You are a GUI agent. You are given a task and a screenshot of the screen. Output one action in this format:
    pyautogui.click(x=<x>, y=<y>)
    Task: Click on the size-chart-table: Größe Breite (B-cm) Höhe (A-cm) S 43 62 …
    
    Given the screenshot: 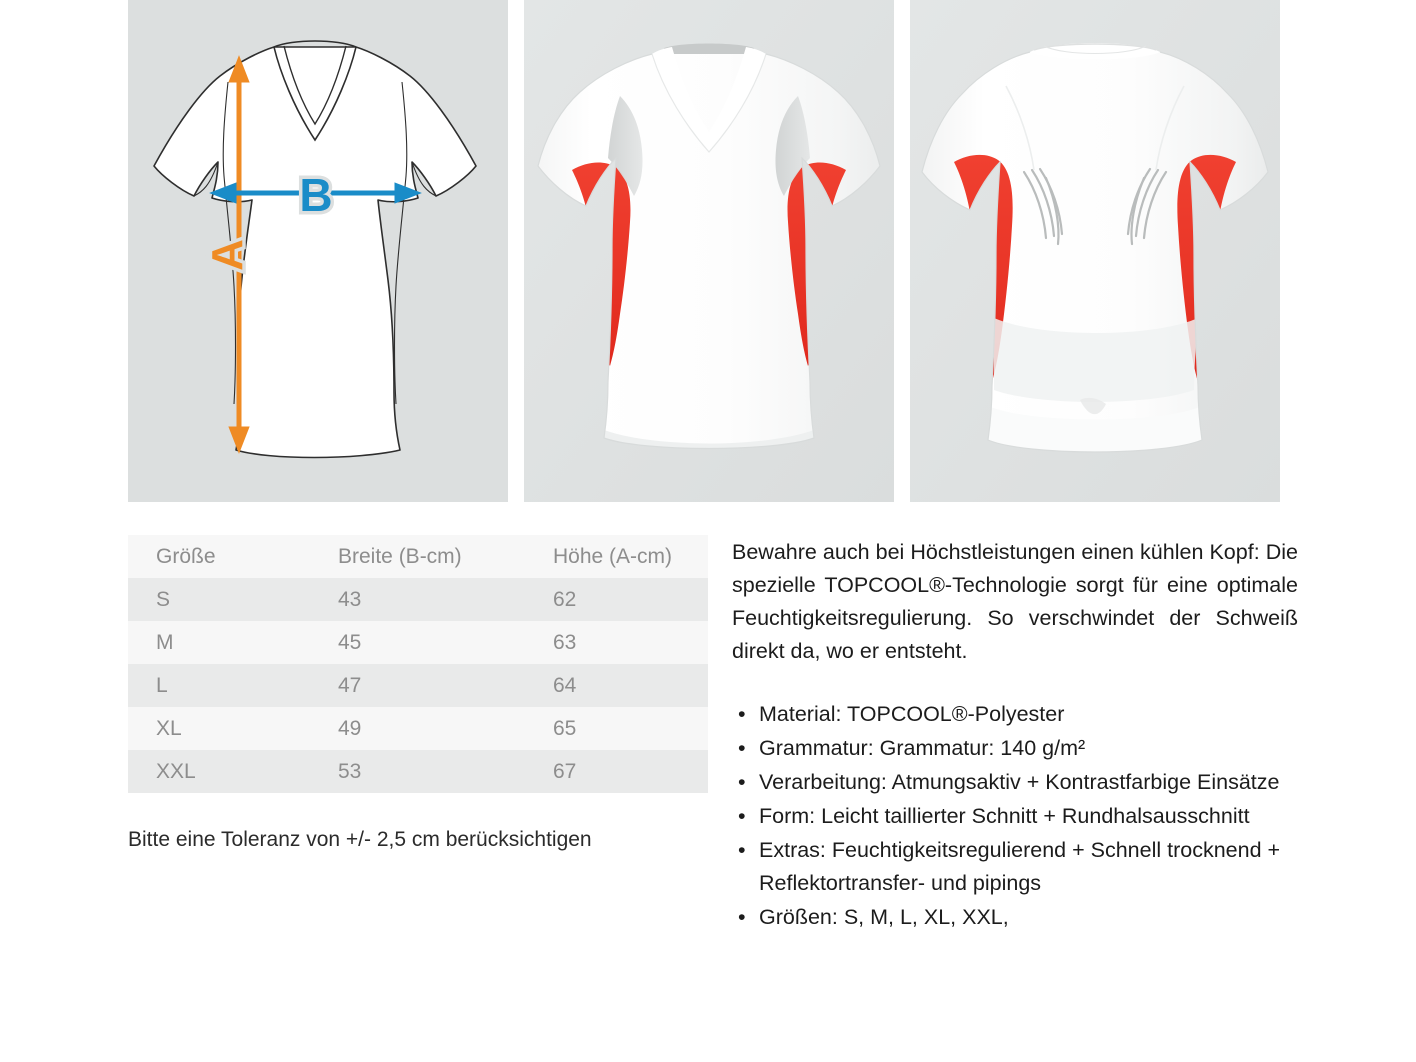 What is the action you would take?
    pyautogui.click(x=418, y=664)
    